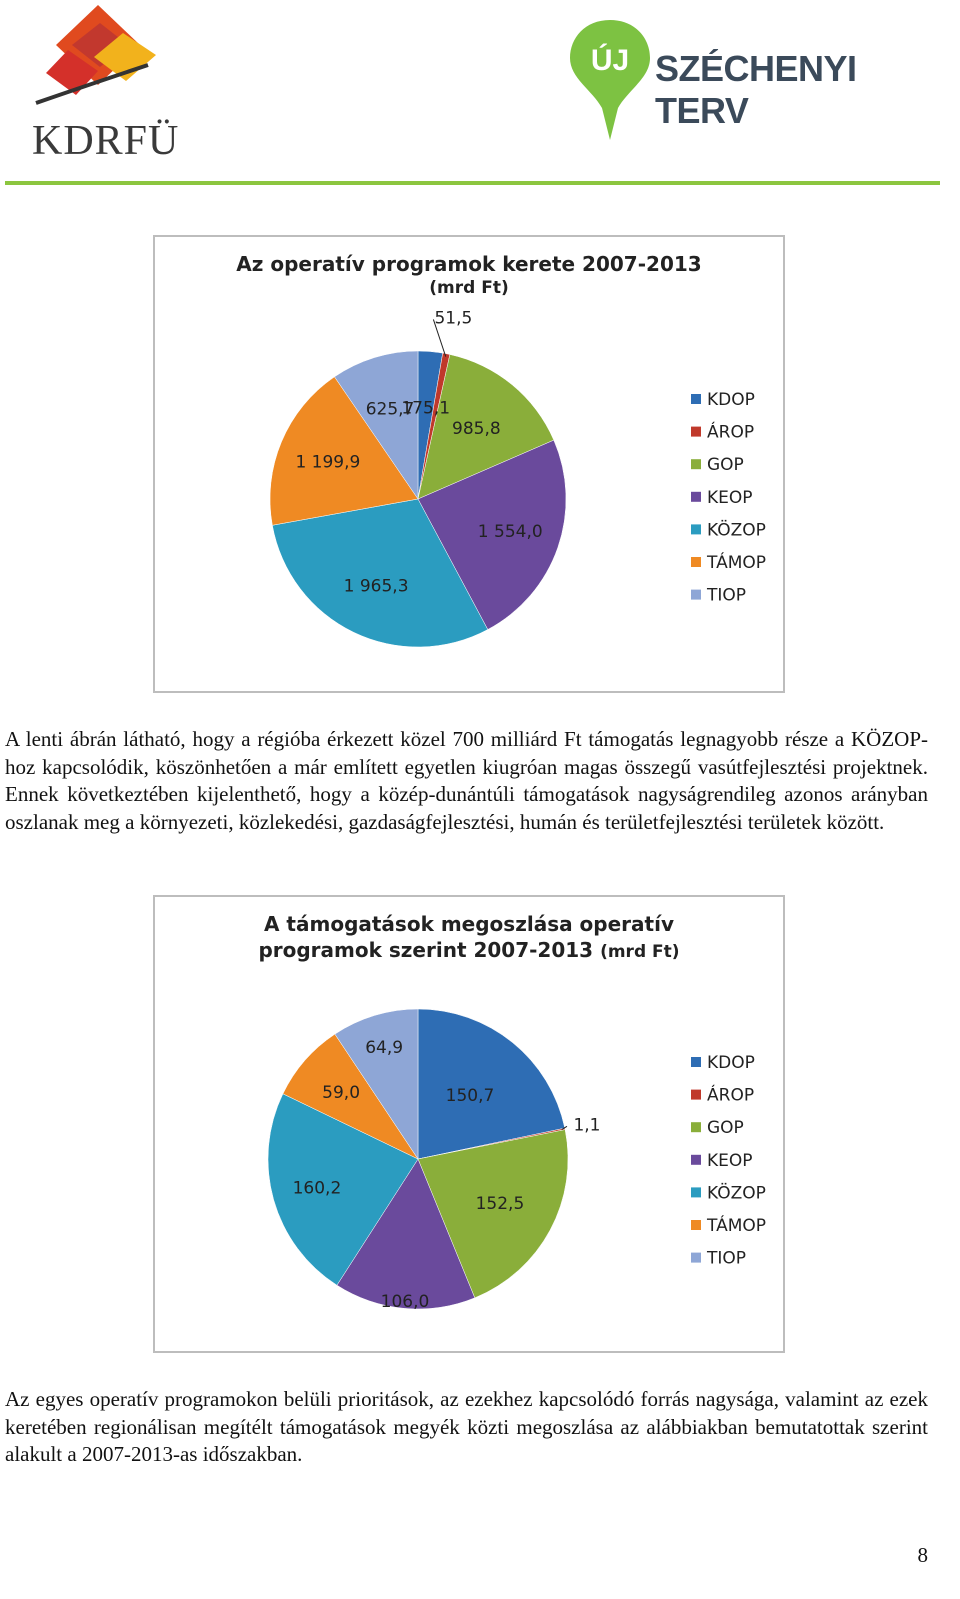  I want to click on kdrfu-emblem-icon, so click(95, 55).